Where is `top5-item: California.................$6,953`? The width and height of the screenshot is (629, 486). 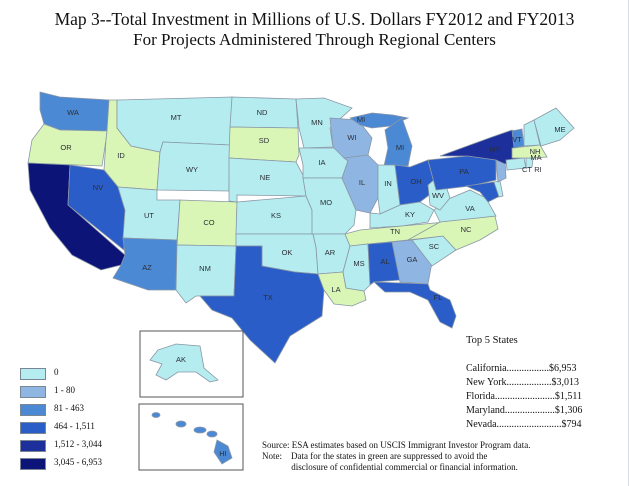 top5-item: California.................$6,953 is located at coordinates (521, 368).